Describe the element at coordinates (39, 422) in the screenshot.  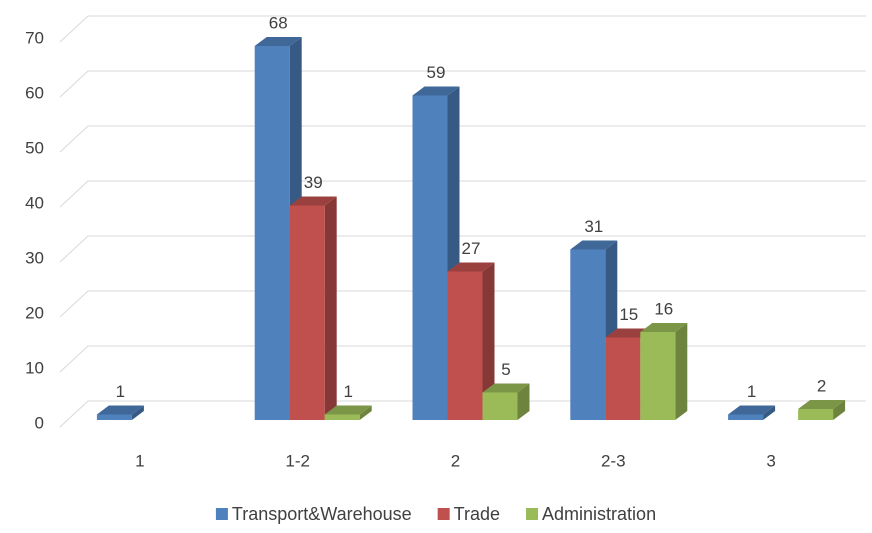
I see `y-tick-label: 0` at that location.